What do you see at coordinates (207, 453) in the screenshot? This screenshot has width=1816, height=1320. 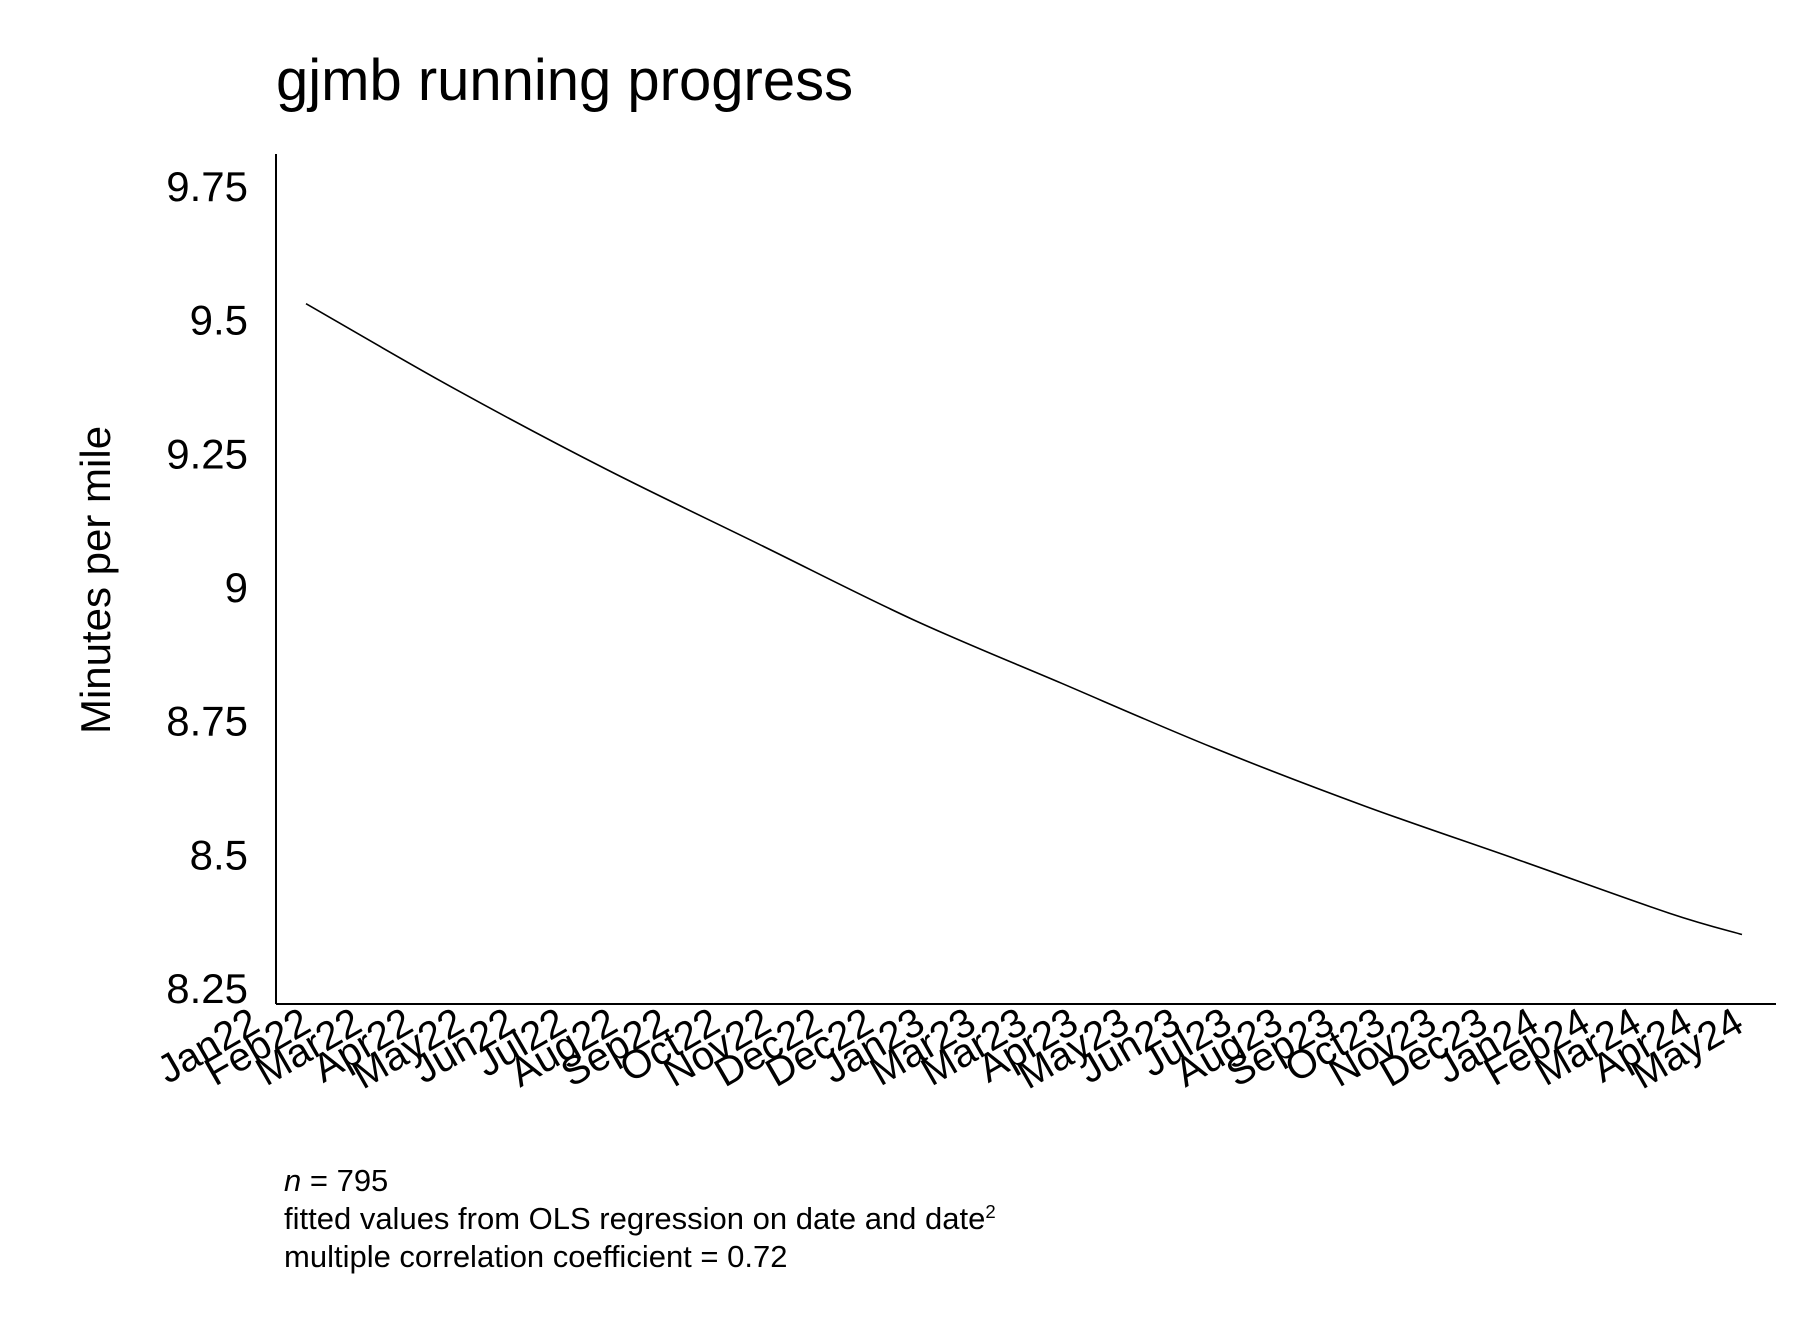 I see `y-tick-label: 9.25` at bounding box center [207, 453].